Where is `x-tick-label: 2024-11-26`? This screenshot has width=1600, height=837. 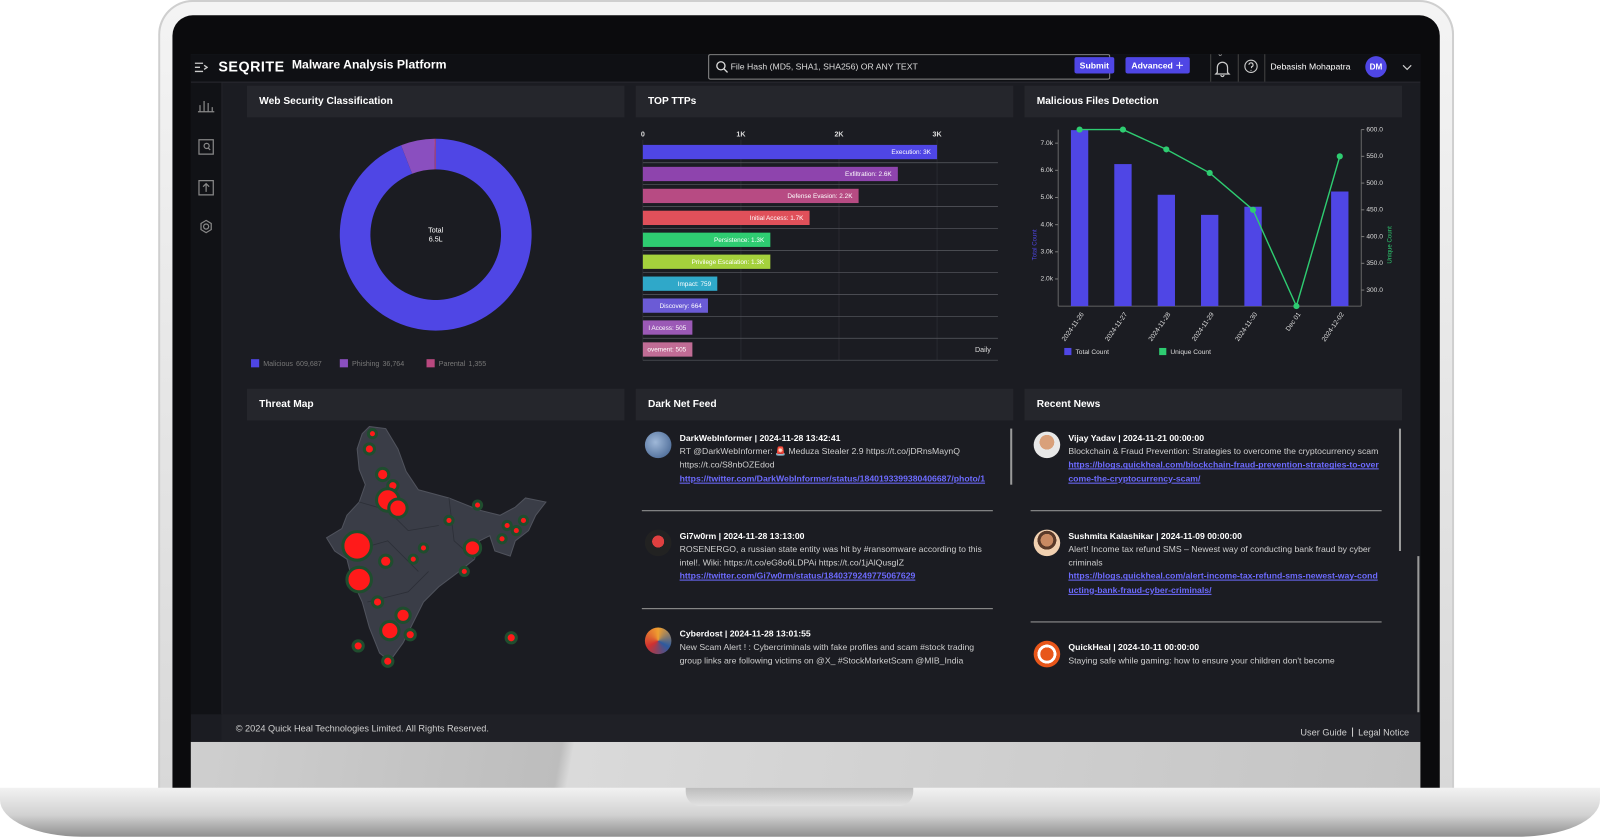
x-tick-label: 2024-11-26 is located at coordinates (1073, 327).